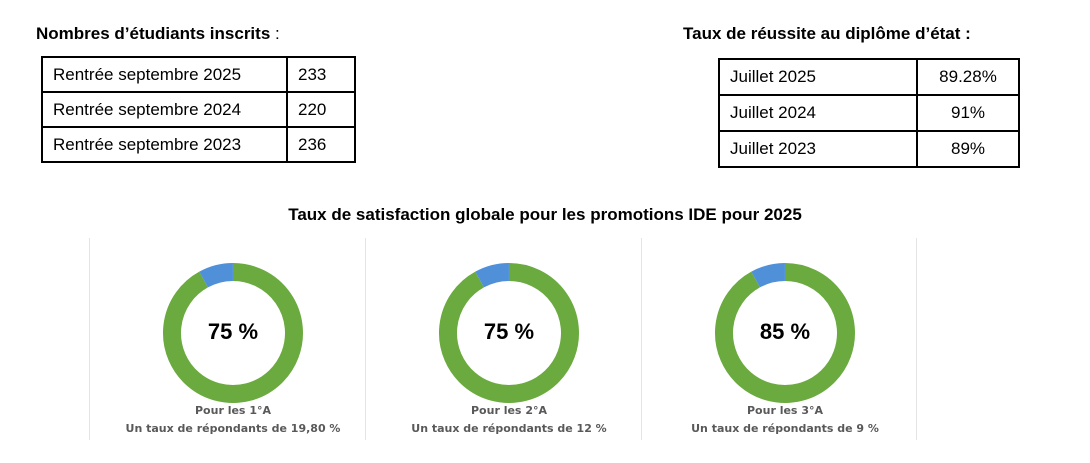  What do you see at coordinates (785, 428) in the screenshot?
I see `donut-caption-line2: Un taux de répondants de 9 %` at bounding box center [785, 428].